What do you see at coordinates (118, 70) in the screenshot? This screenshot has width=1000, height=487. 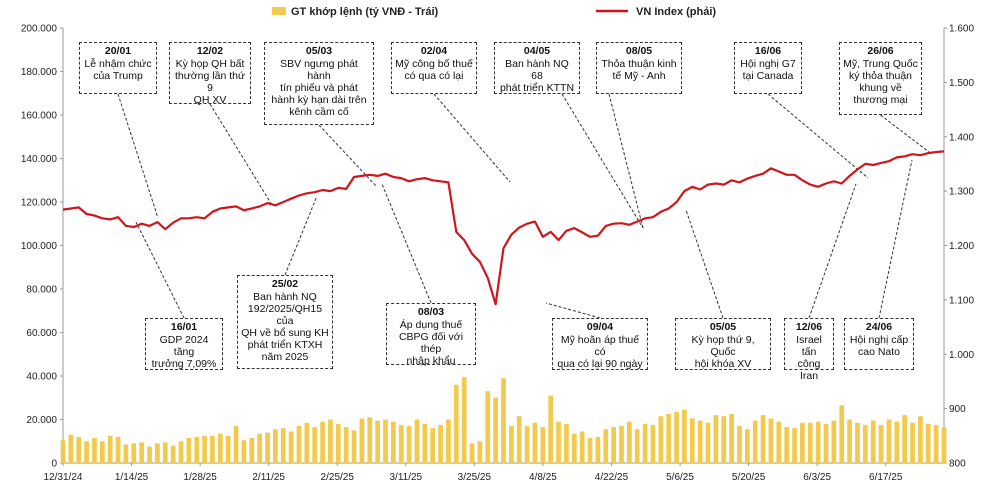 I see `annotation-text: Lễ nhậm chức của Trump` at bounding box center [118, 70].